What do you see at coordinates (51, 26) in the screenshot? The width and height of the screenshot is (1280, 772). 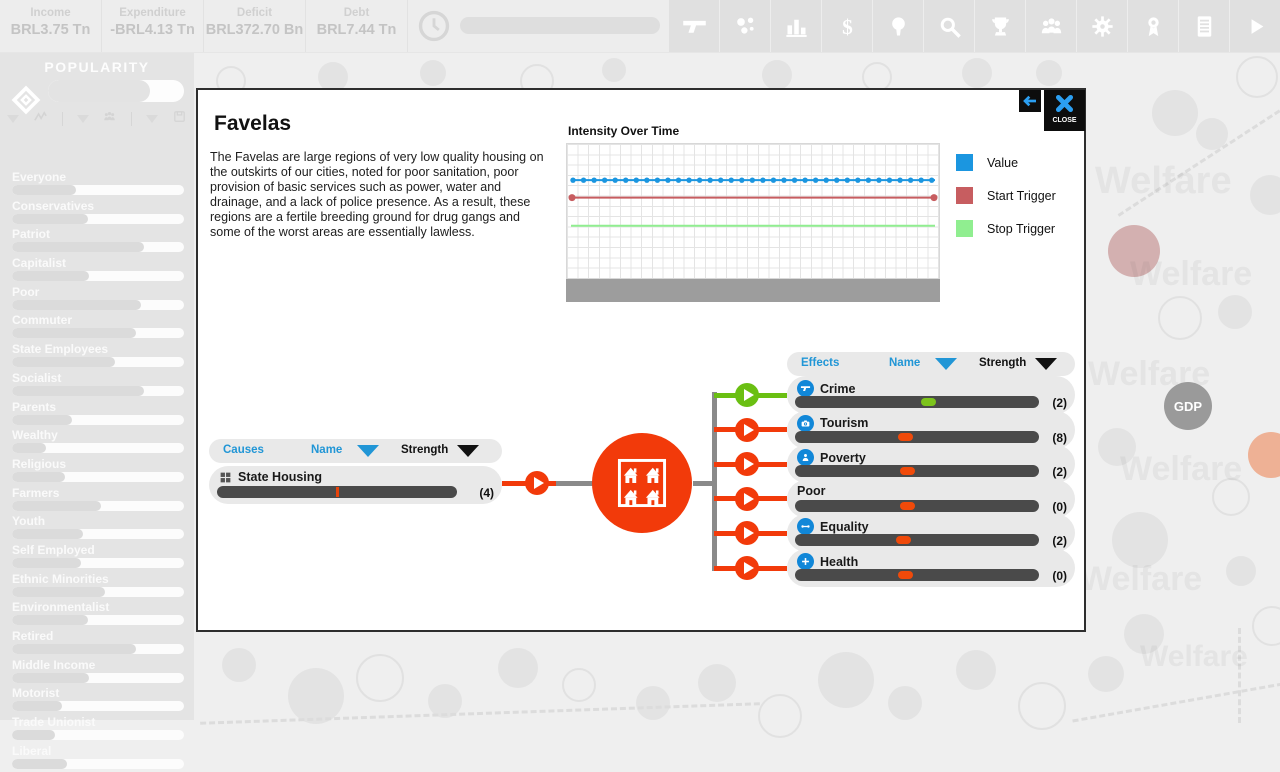 I see `stat-income: Income BRL3.75 Tn` at bounding box center [51, 26].